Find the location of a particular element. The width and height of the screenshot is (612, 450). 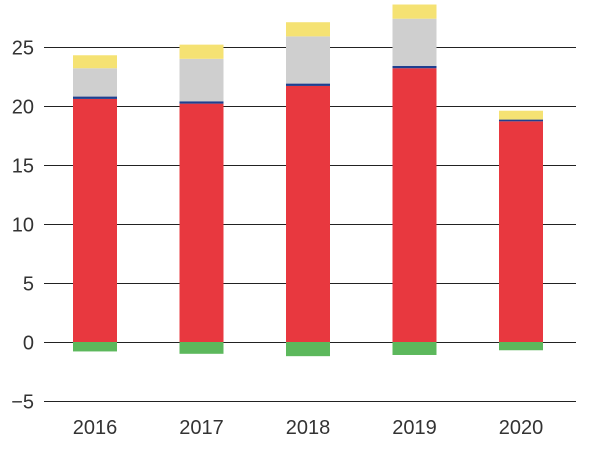

y-tick-label: 10 is located at coordinates (23, 226).